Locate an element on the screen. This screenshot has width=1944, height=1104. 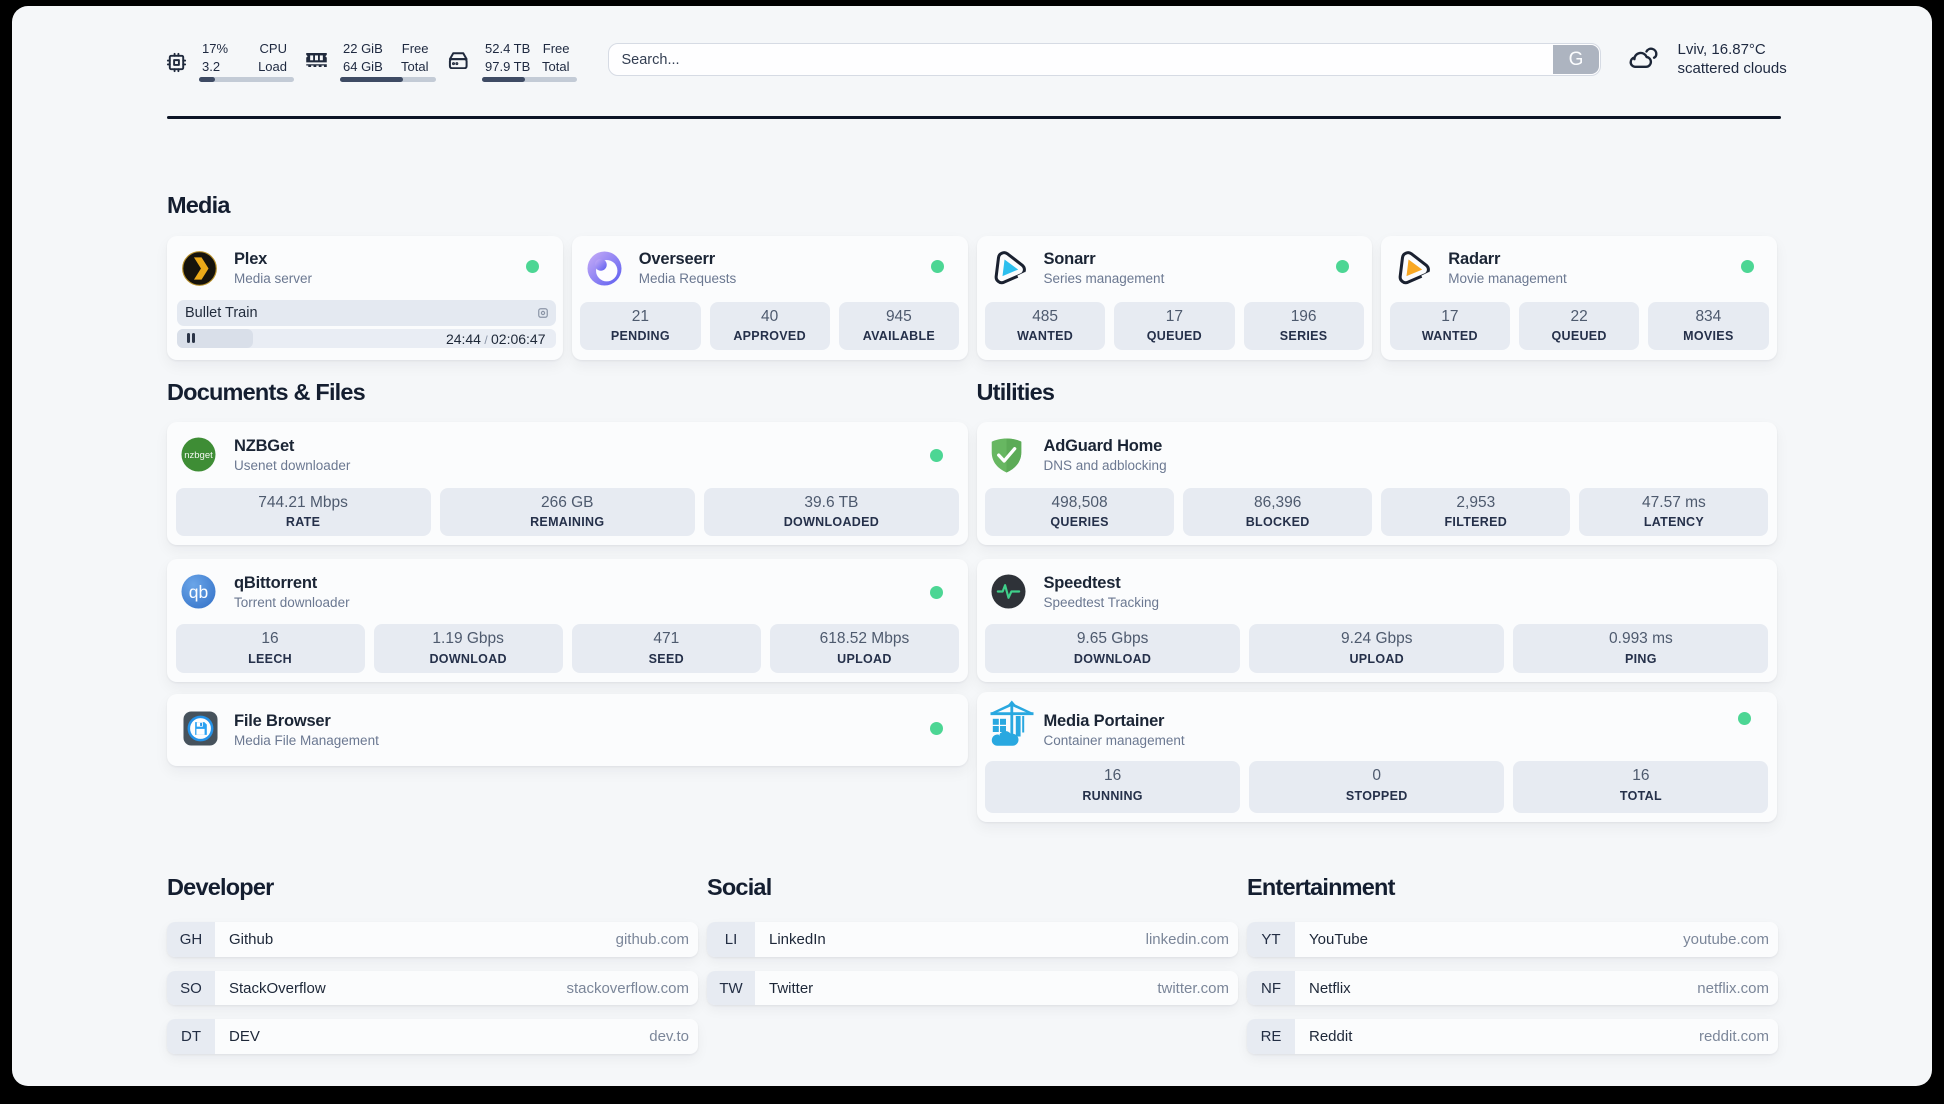
svg-text: nzbget is located at coordinates (198, 455).